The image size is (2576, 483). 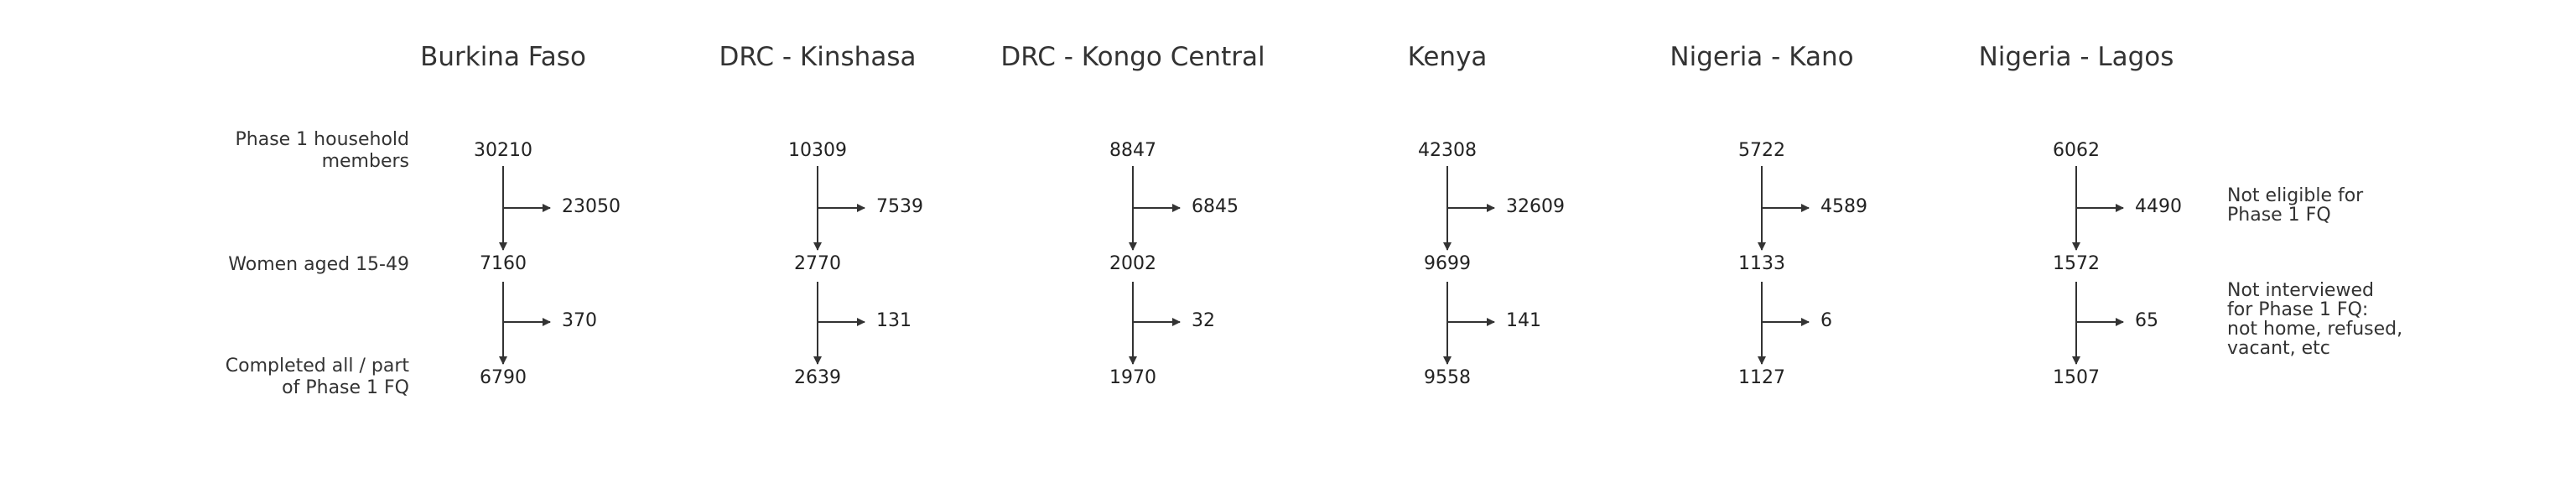 What do you see at coordinates (1843, 206) in the screenshot?
I see `not-eligible-value: 4589` at bounding box center [1843, 206].